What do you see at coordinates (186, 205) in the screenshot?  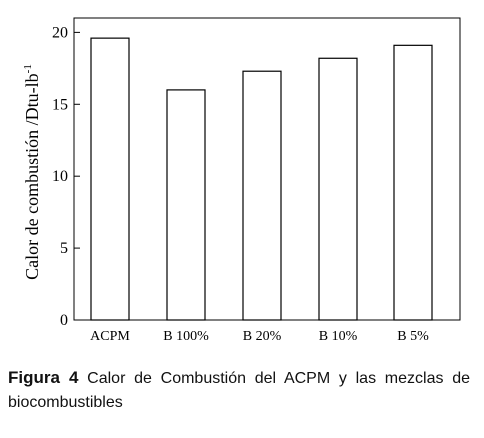 I see `bar-b-100-` at bounding box center [186, 205].